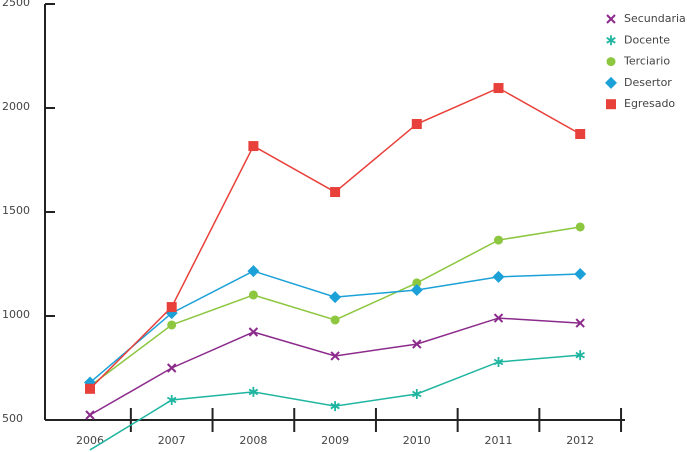 The height and width of the screenshot is (452, 687). I want to click on legend-label: Egresado, so click(649, 103).